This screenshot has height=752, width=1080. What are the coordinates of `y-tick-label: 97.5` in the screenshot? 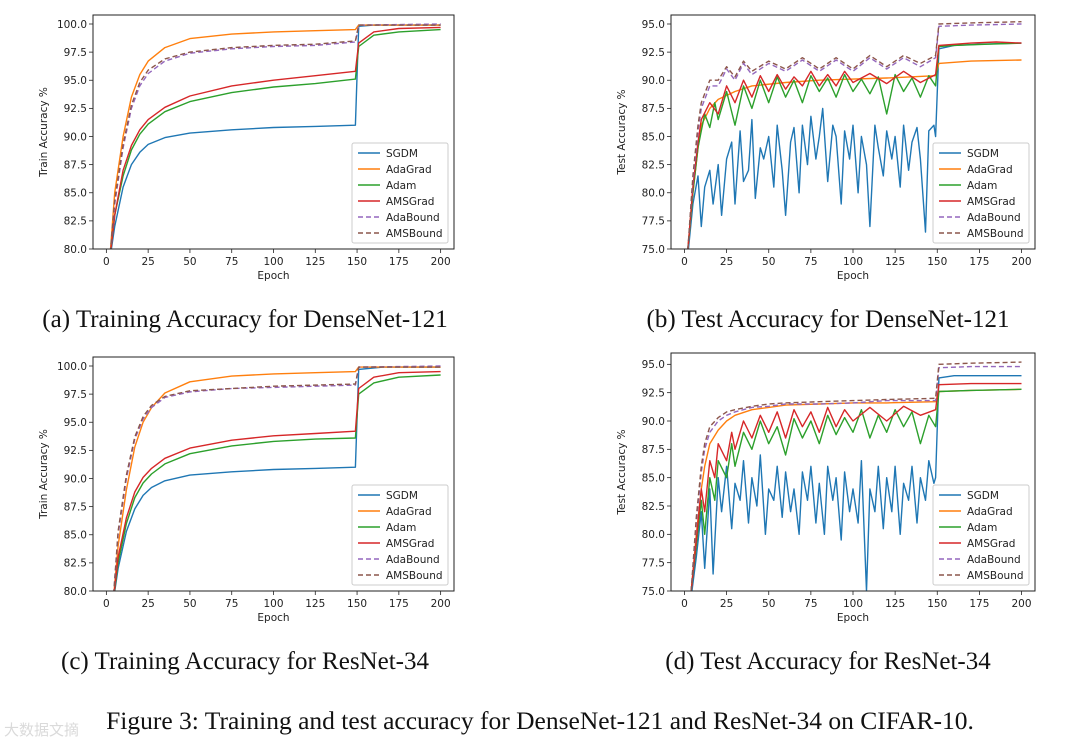 It's located at (75, 395).